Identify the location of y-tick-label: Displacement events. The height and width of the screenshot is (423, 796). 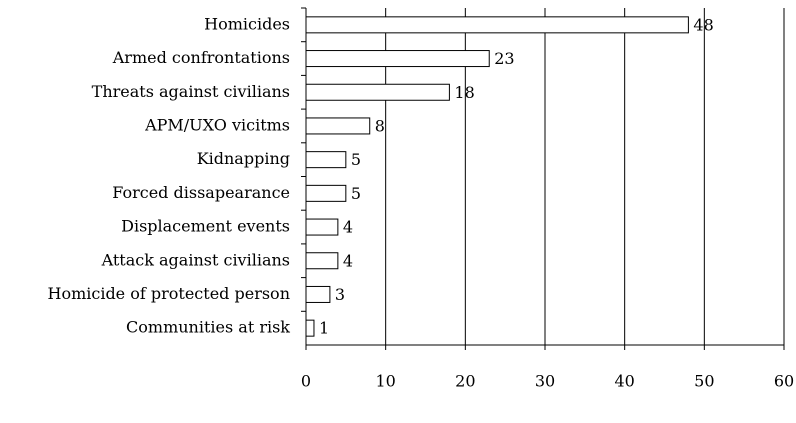
(205, 226).